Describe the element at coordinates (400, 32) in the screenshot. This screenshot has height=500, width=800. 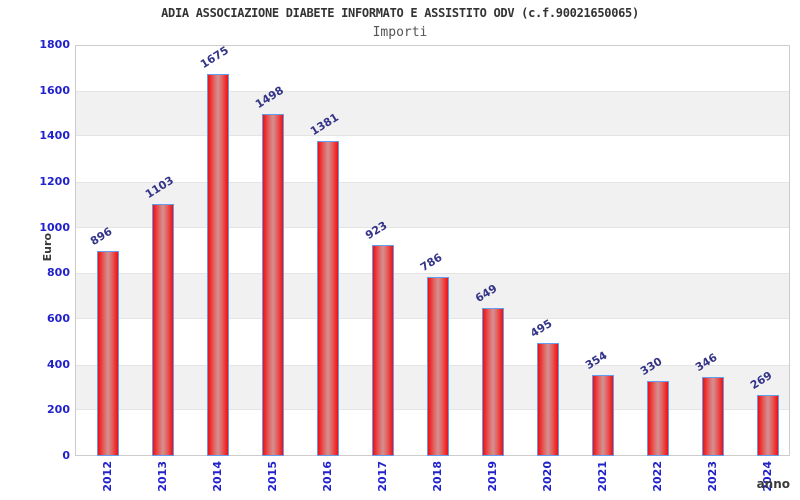
I see `chart-subtitle: Importi` at that location.